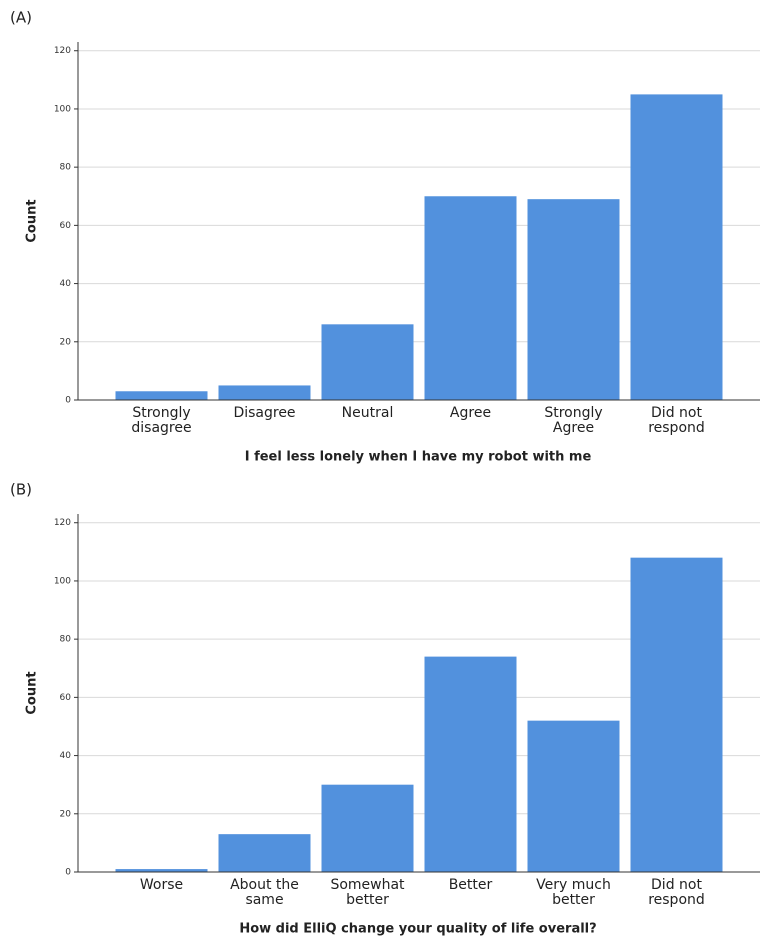 Image resolution: width=772 pixels, height=952 pixels. Describe the element at coordinates (471, 885) in the screenshot. I see `x-tick-label: Better` at that location.